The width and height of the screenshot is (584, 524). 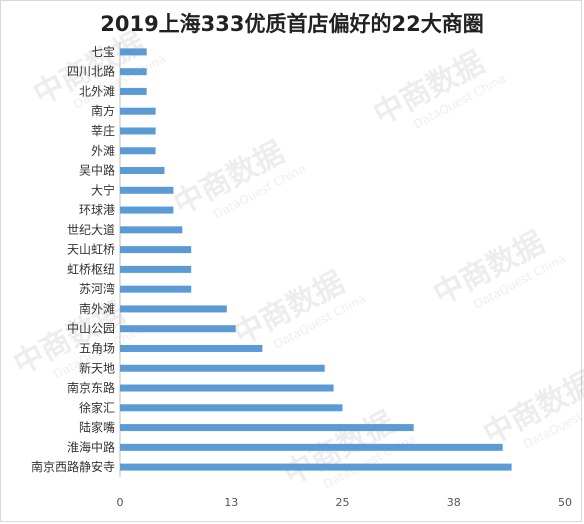 What do you see at coordinates (97, 210) in the screenshot?
I see `category-label: 环球港` at bounding box center [97, 210].